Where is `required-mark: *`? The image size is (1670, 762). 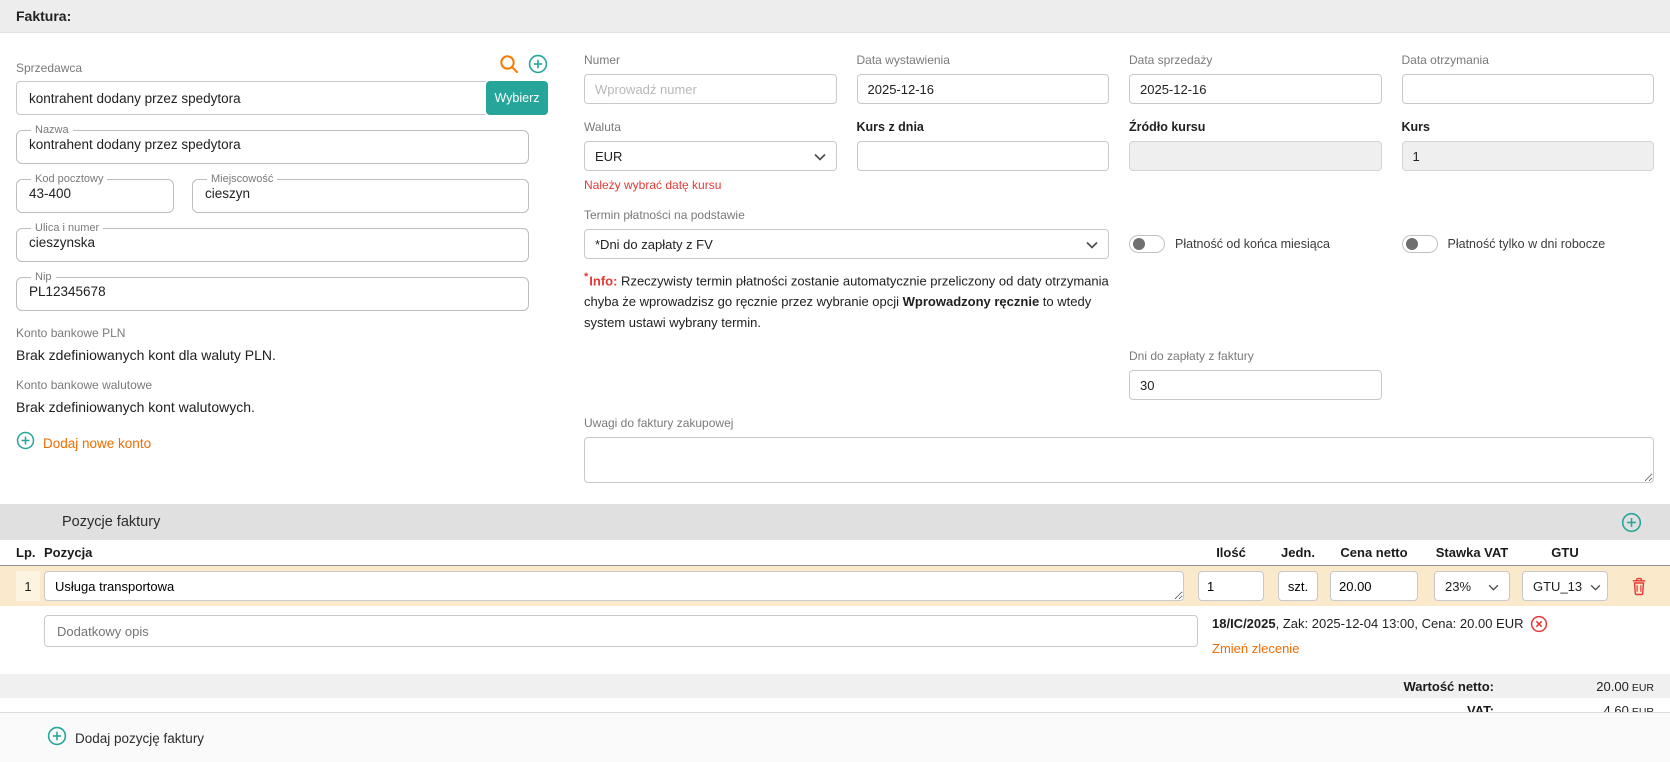 required-mark: * is located at coordinates (586, 277).